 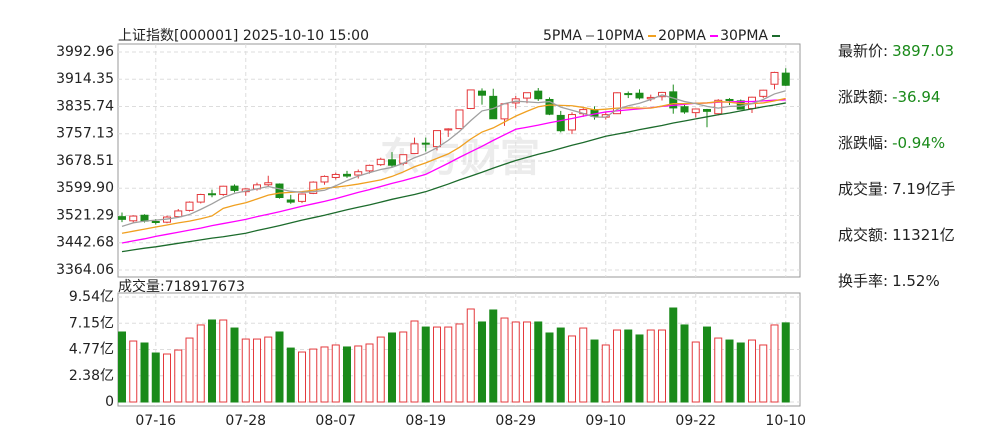 I want to click on volume-title: 成交量:718917673, so click(x=181, y=286).